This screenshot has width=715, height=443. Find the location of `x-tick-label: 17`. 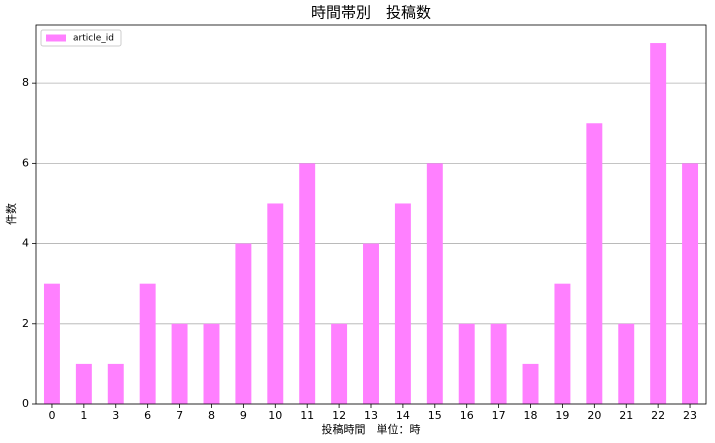

x-tick-label: 17 is located at coordinates (499, 415).